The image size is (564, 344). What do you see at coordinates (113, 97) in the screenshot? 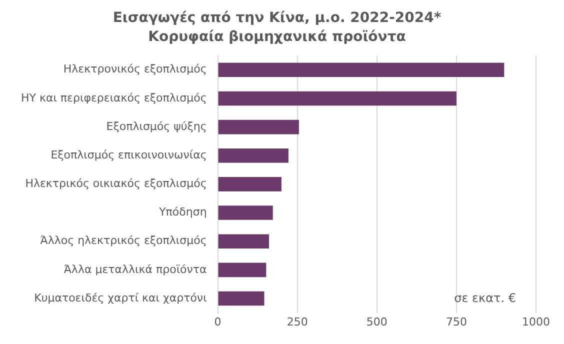
I see `y-tick-label: ΗΥ και περιφερειακός εξοπλισμός` at bounding box center [113, 97].